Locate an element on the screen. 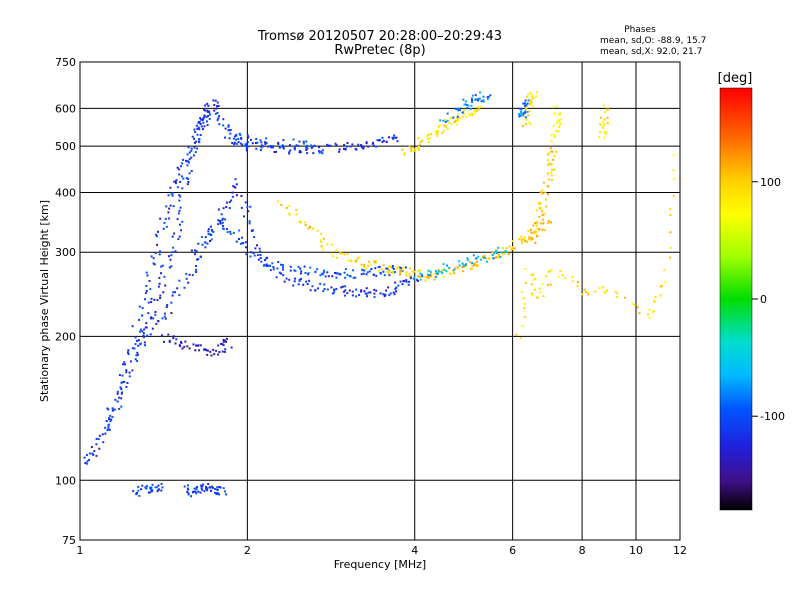  x-axis-ticks: 1 2 4 6 8 10 12 is located at coordinates (382, 550).